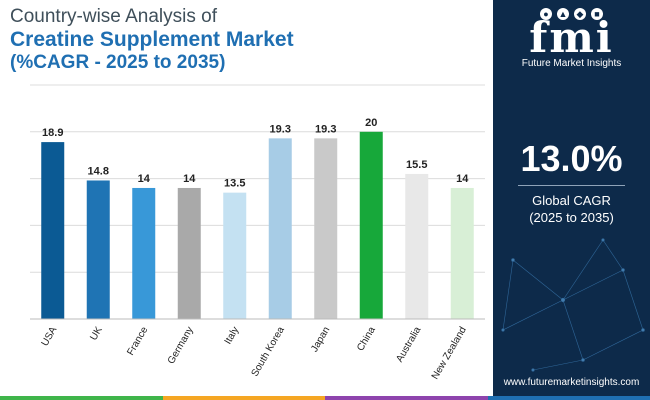 Image resolution: width=650 pixels, height=400 pixels. I want to click on globe-icon: ●, so click(546, 14).